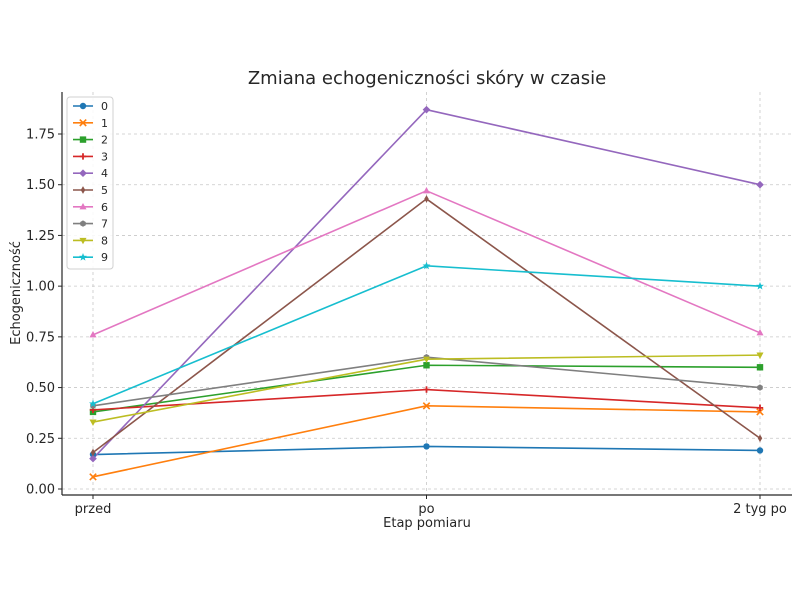  I want to click on y-tick-label: 1.50, so click(40, 185).